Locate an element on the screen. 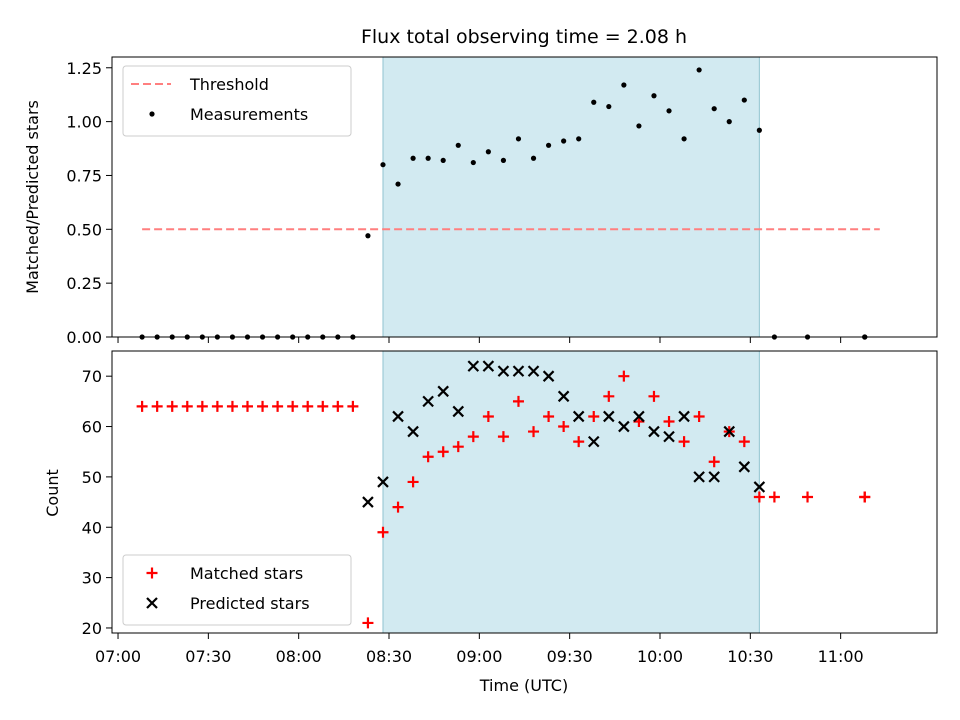 The width and height of the screenshot is (960, 720). top-legend: Threshold Measurements is located at coordinates (237, 101).